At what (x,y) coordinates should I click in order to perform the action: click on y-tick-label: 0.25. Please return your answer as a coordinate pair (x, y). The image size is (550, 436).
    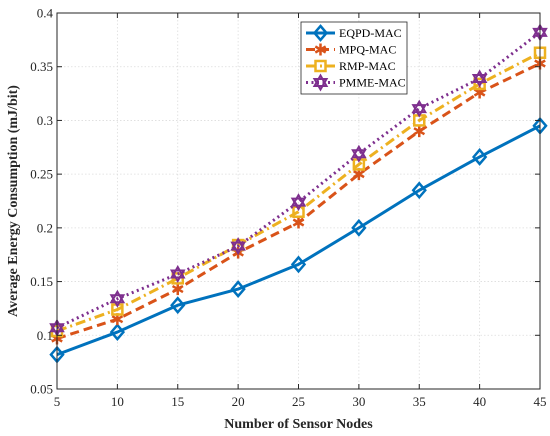
    Looking at the image, I should click on (41, 174).